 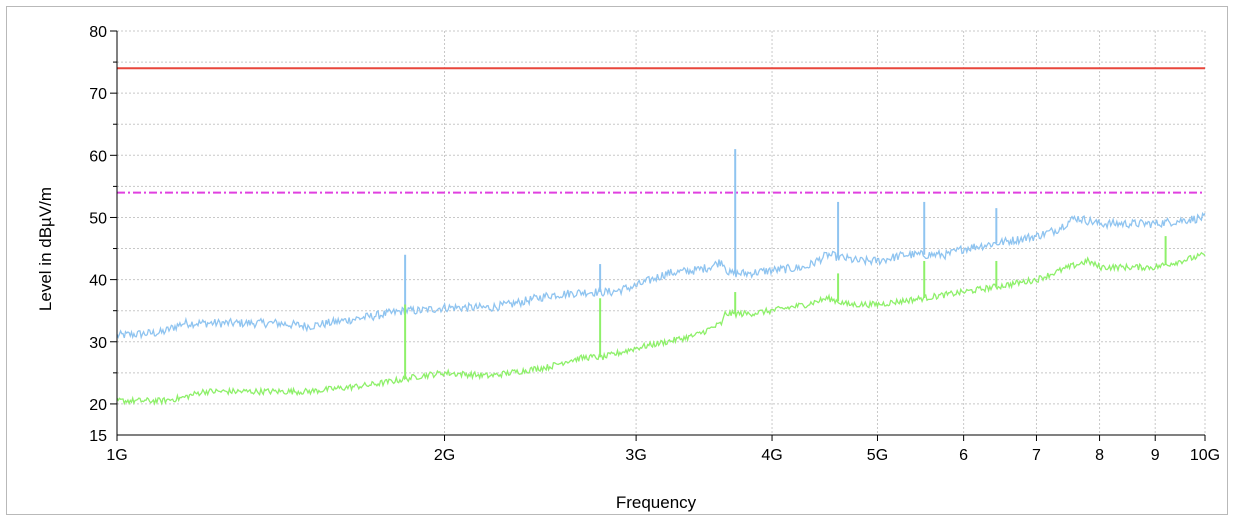 What do you see at coordinates (1036, 455) in the screenshot?
I see `x-tick-label: 7` at bounding box center [1036, 455].